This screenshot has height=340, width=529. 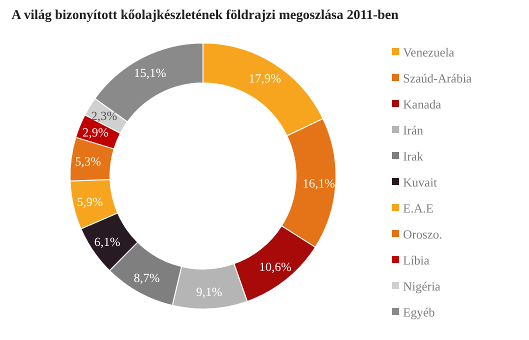 I want to click on legend-label: Szaúd-Arábia, so click(x=437, y=78).